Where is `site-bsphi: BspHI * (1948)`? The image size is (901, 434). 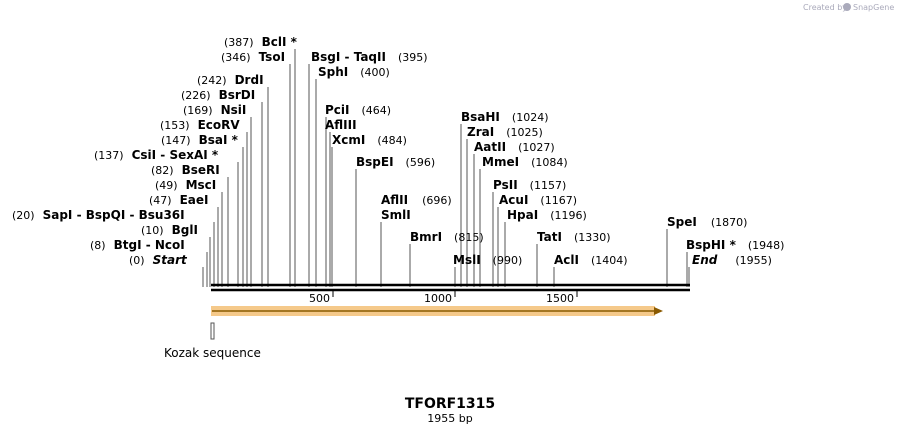
site-bsphi: BspHI * (1948) is located at coordinates (735, 245).